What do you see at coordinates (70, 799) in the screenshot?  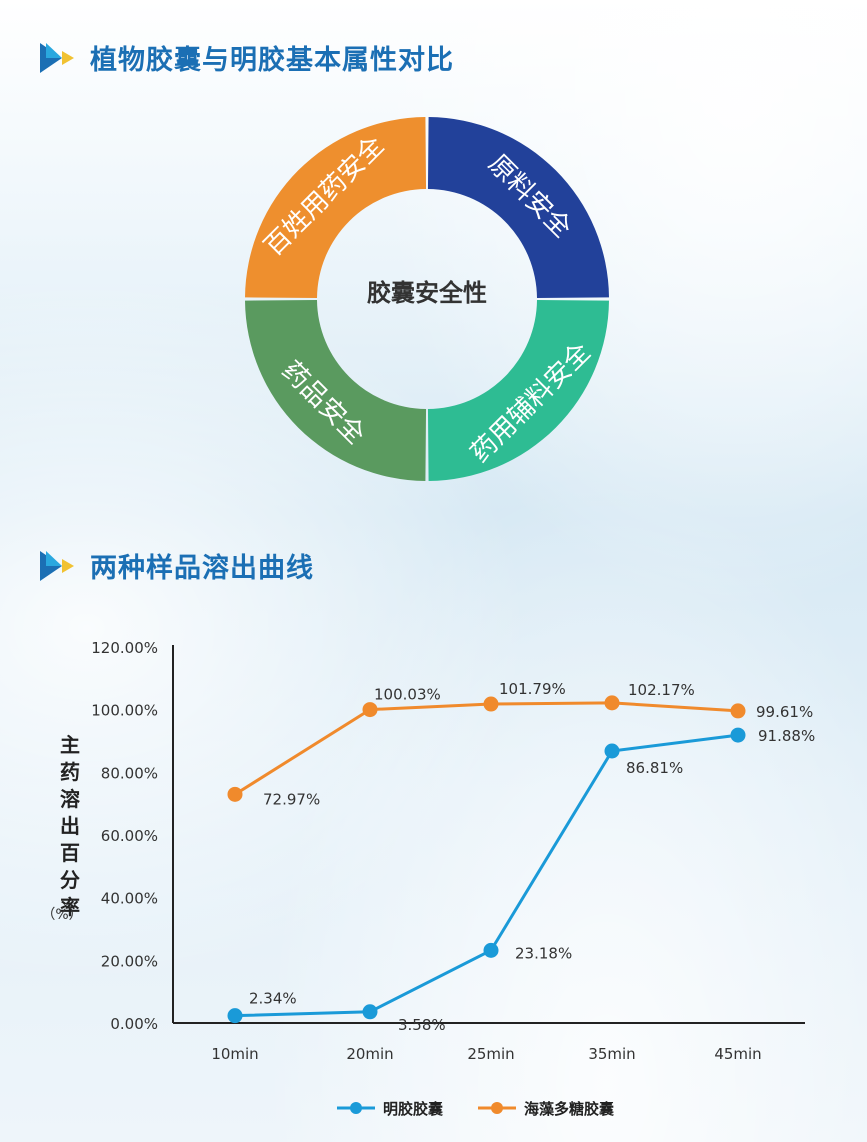 I see `y-axis-title-char: 溶` at bounding box center [70, 799].